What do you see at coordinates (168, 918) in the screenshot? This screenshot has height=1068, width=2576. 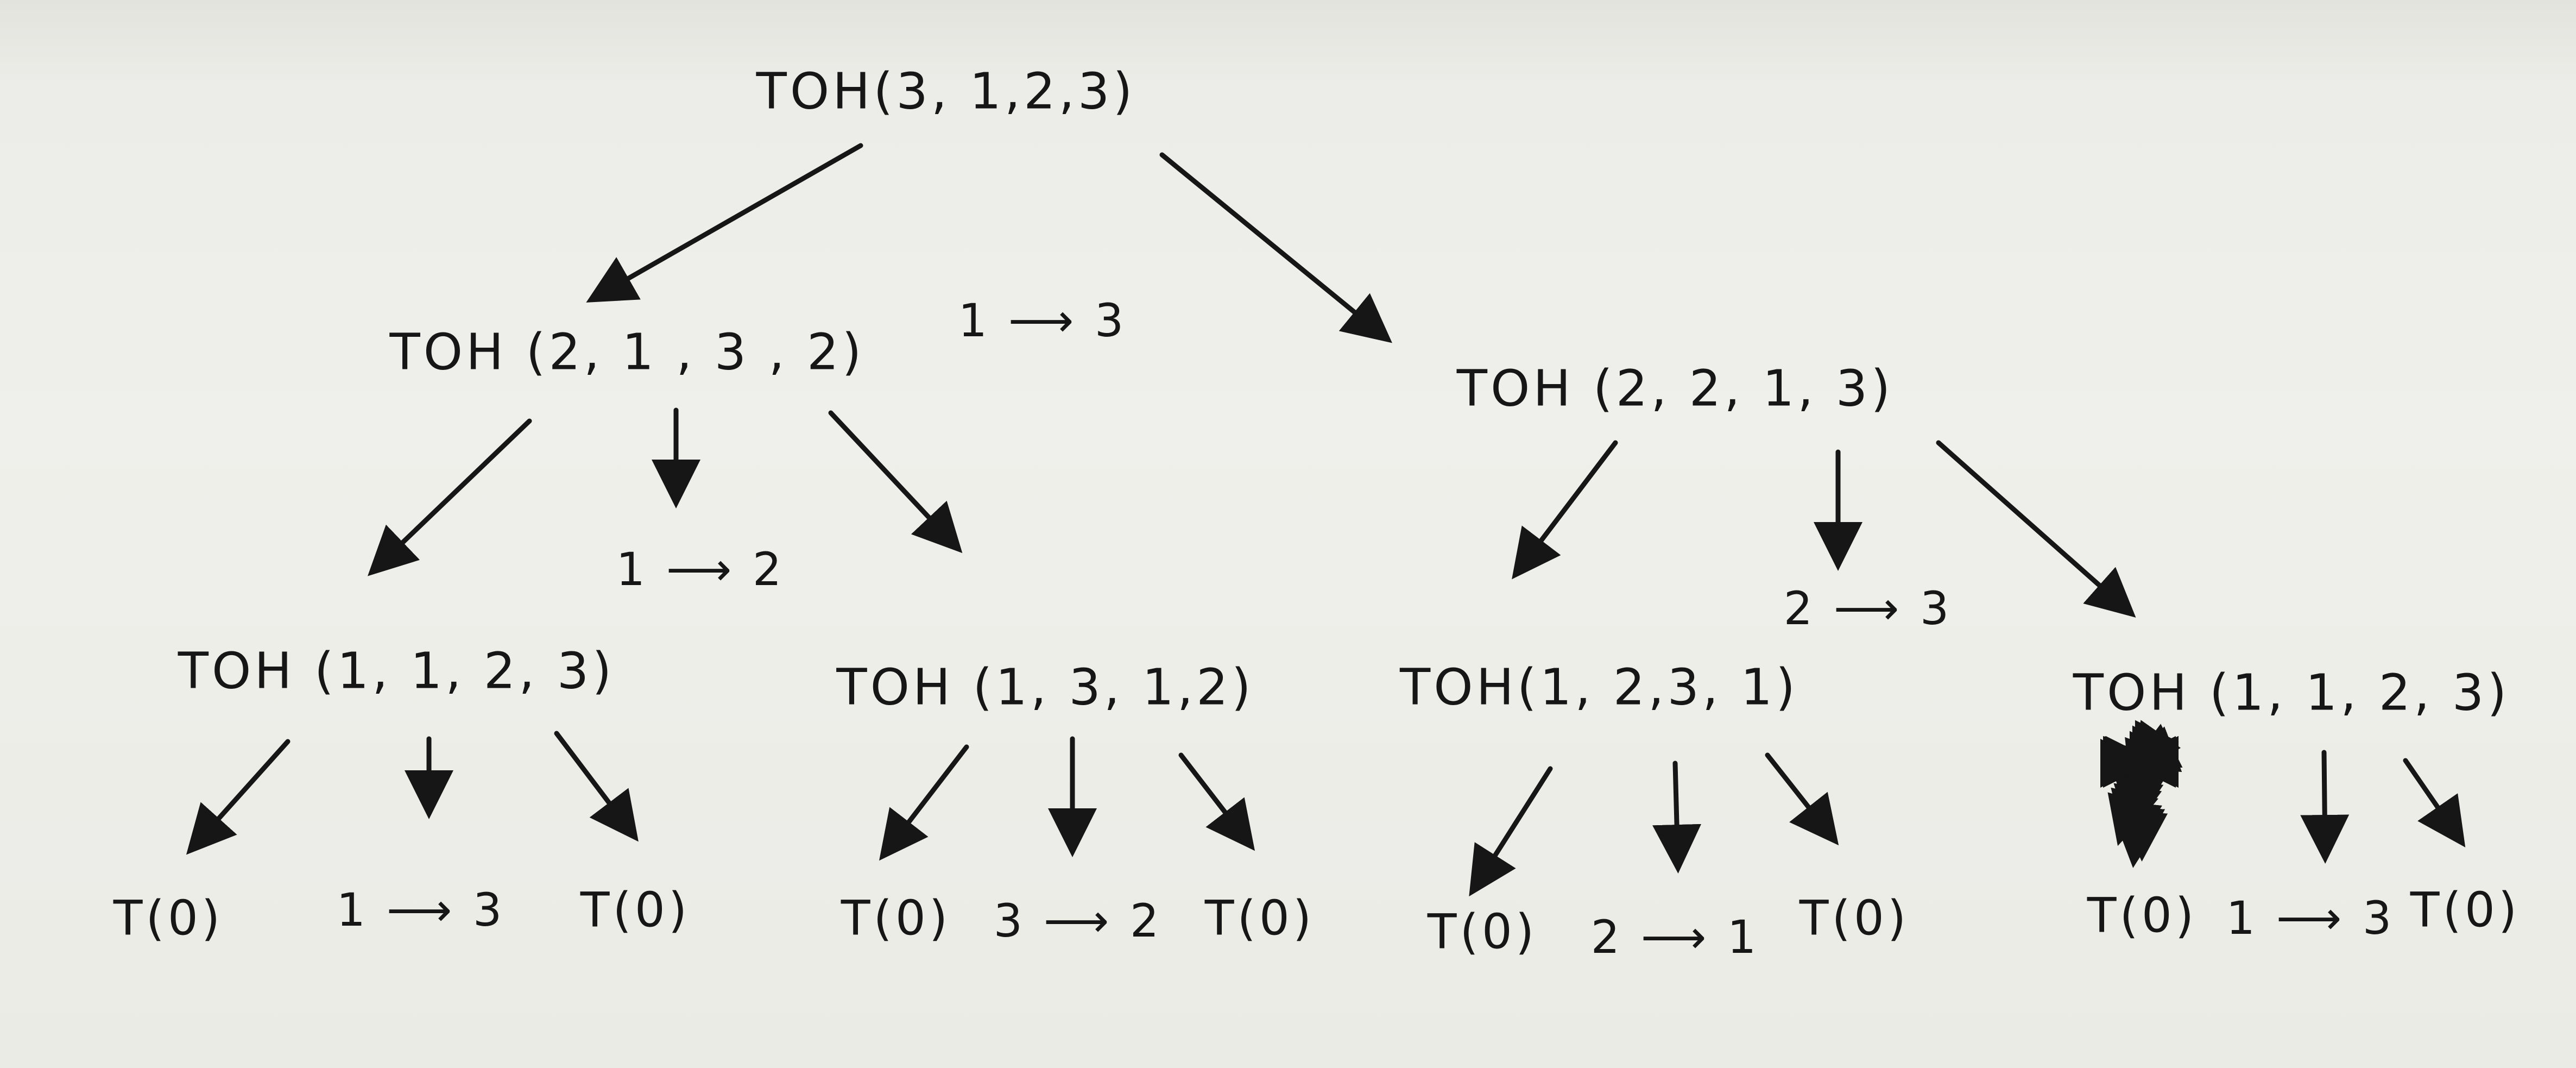 I see `leaf-ll-a: T(0)` at bounding box center [168, 918].